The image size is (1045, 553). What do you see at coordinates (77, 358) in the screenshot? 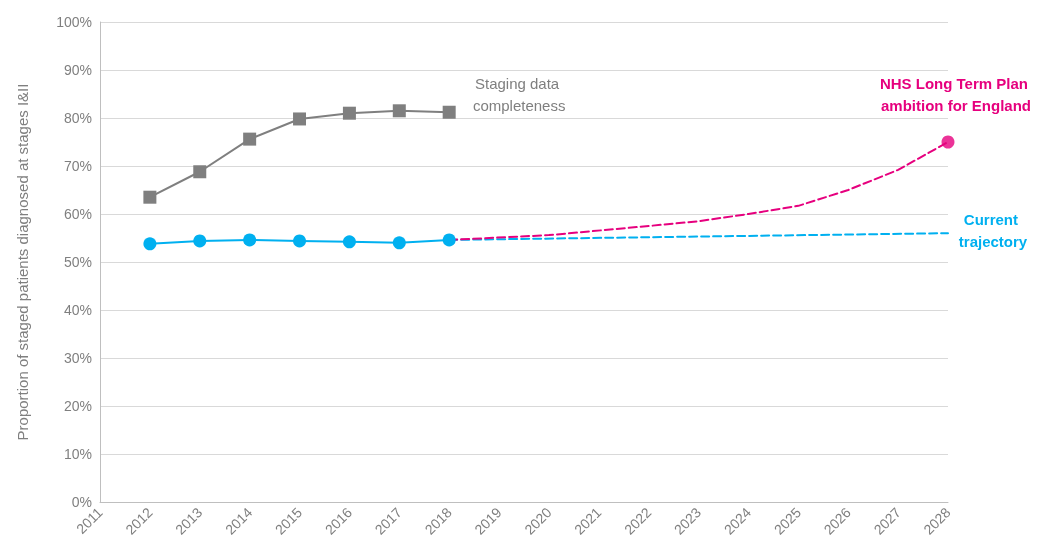
I see `y-tick-label: 30%` at bounding box center [77, 358].